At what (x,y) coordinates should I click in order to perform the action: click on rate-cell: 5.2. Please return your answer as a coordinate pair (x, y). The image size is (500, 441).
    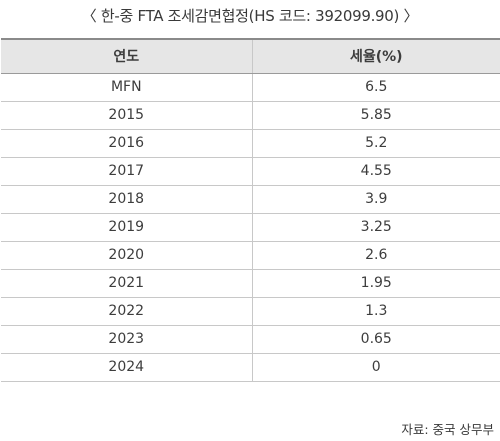
    Looking at the image, I should click on (375, 143).